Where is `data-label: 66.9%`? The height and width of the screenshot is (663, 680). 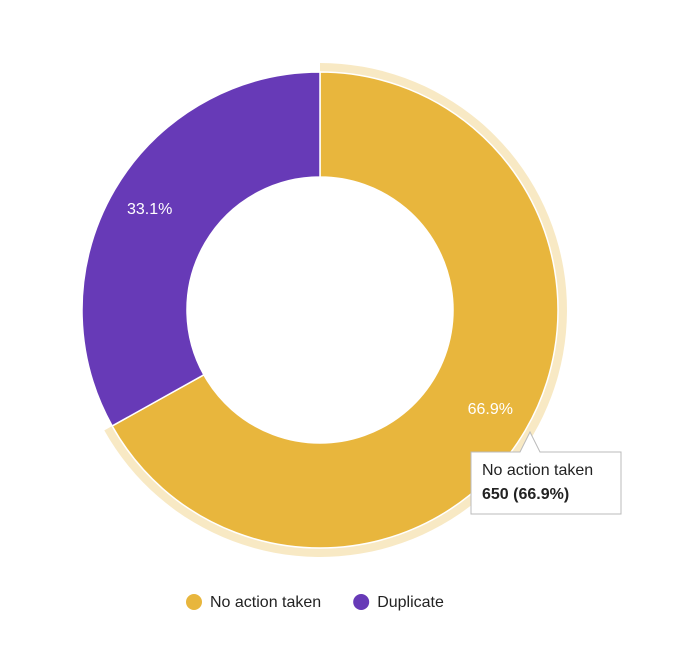 data-label: 66.9% is located at coordinates (490, 409).